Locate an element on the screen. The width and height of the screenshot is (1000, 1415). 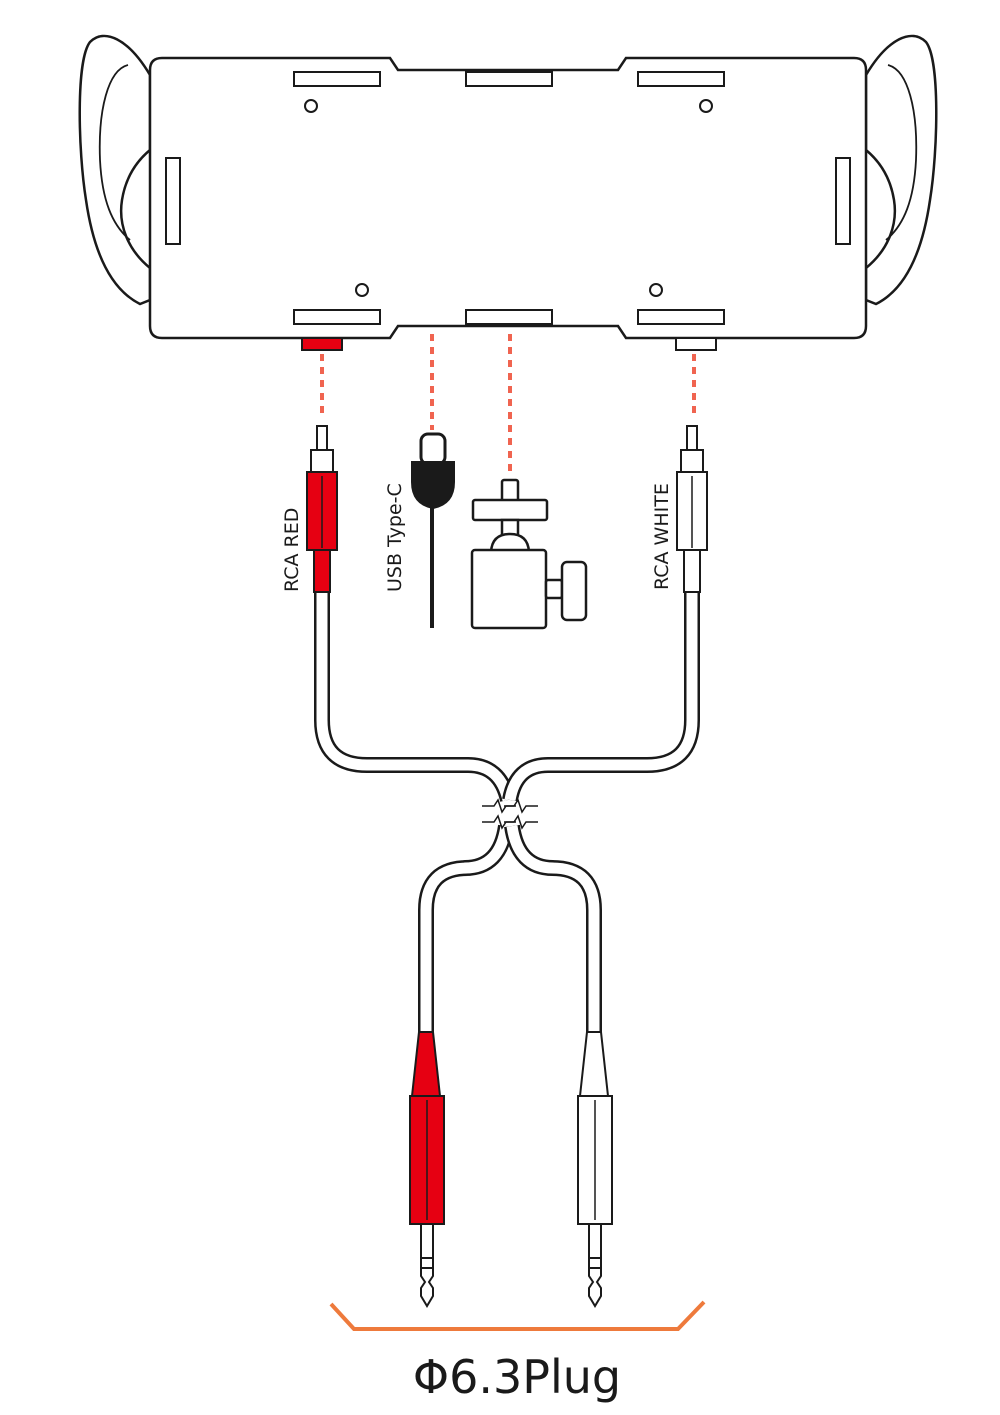
cable-break-marks is located at coordinates (510, 814).